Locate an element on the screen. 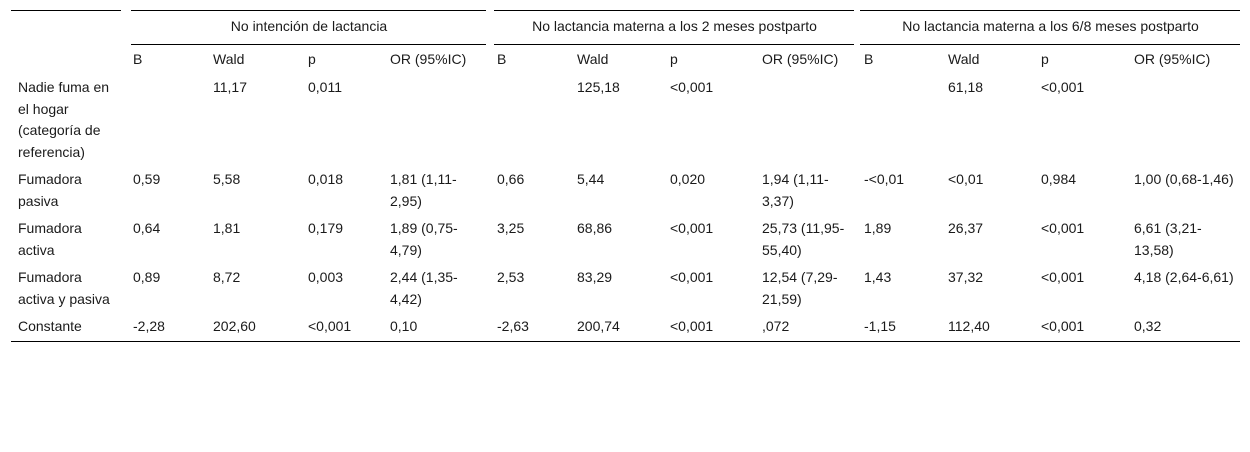 This screenshot has height=452, width=1250. table-cell: 202,60 is located at coordinates (253, 327).